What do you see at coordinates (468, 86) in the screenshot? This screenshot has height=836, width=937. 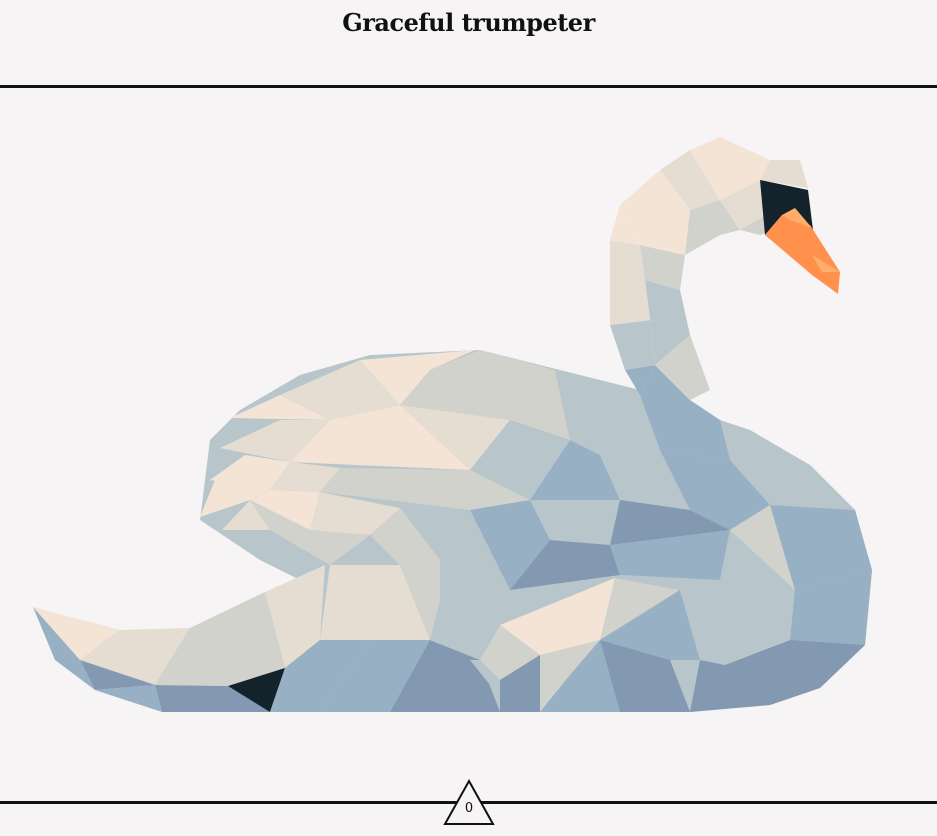 I see `top-divider` at bounding box center [468, 86].